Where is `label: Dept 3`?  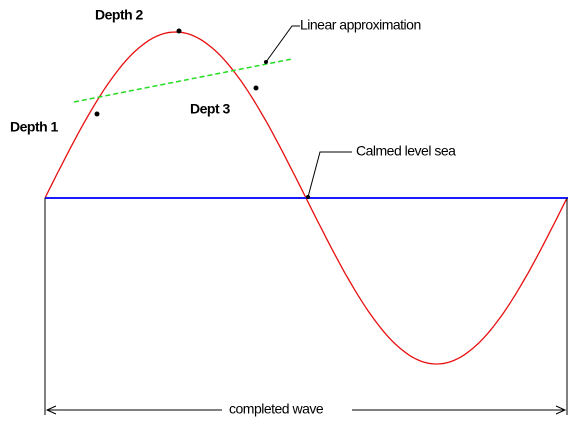 label: Dept 3 is located at coordinates (210, 109).